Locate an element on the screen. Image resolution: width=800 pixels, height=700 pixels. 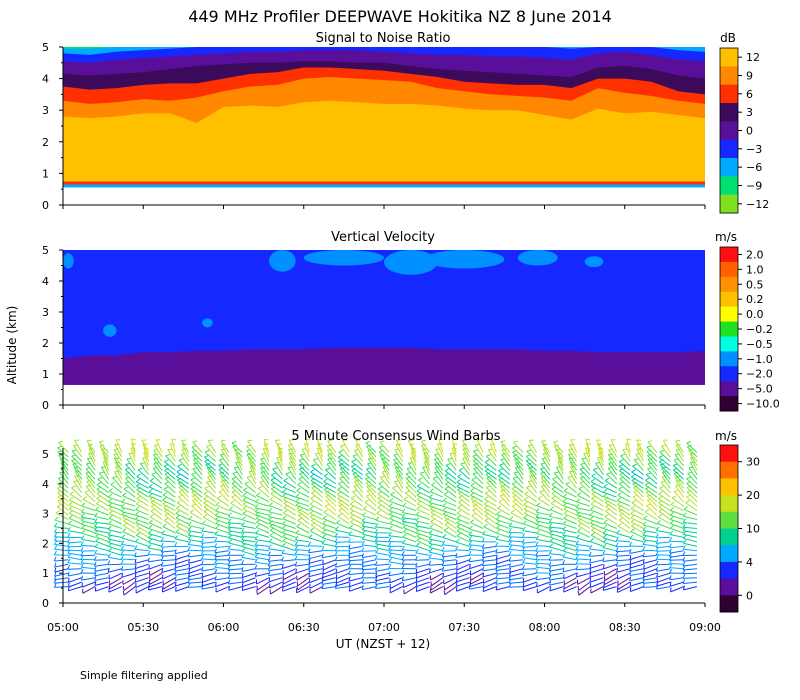
vv-colorbar-tick-label: −1.0 is located at coordinates (759, 359).